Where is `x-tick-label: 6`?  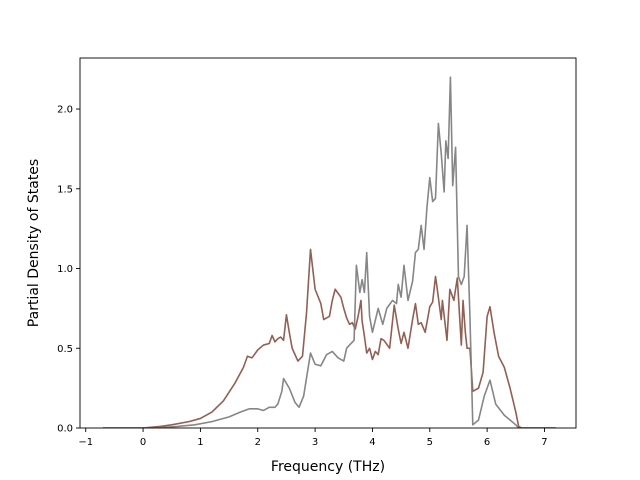 x-tick-label: 6 is located at coordinates (487, 442).